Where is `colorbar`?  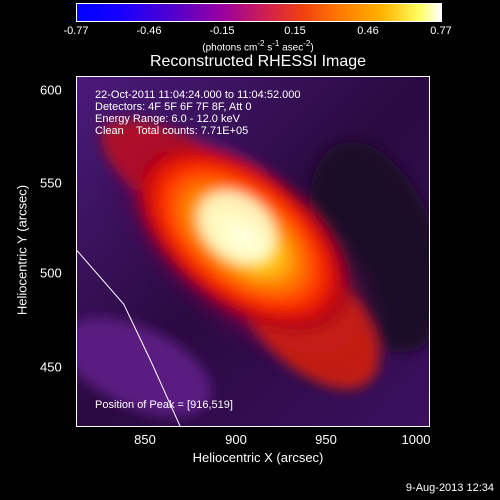
colorbar is located at coordinates (259, 12).